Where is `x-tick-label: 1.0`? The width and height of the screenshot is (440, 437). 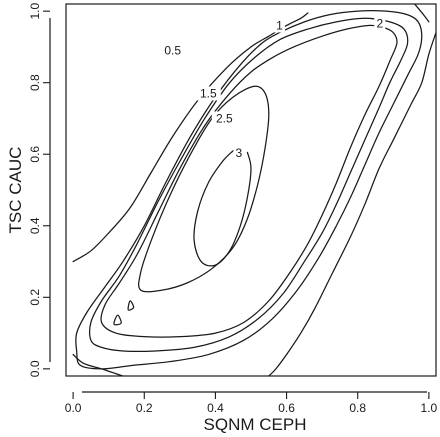 x-tick-label: 1.0 is located at coordinates (429, 408).